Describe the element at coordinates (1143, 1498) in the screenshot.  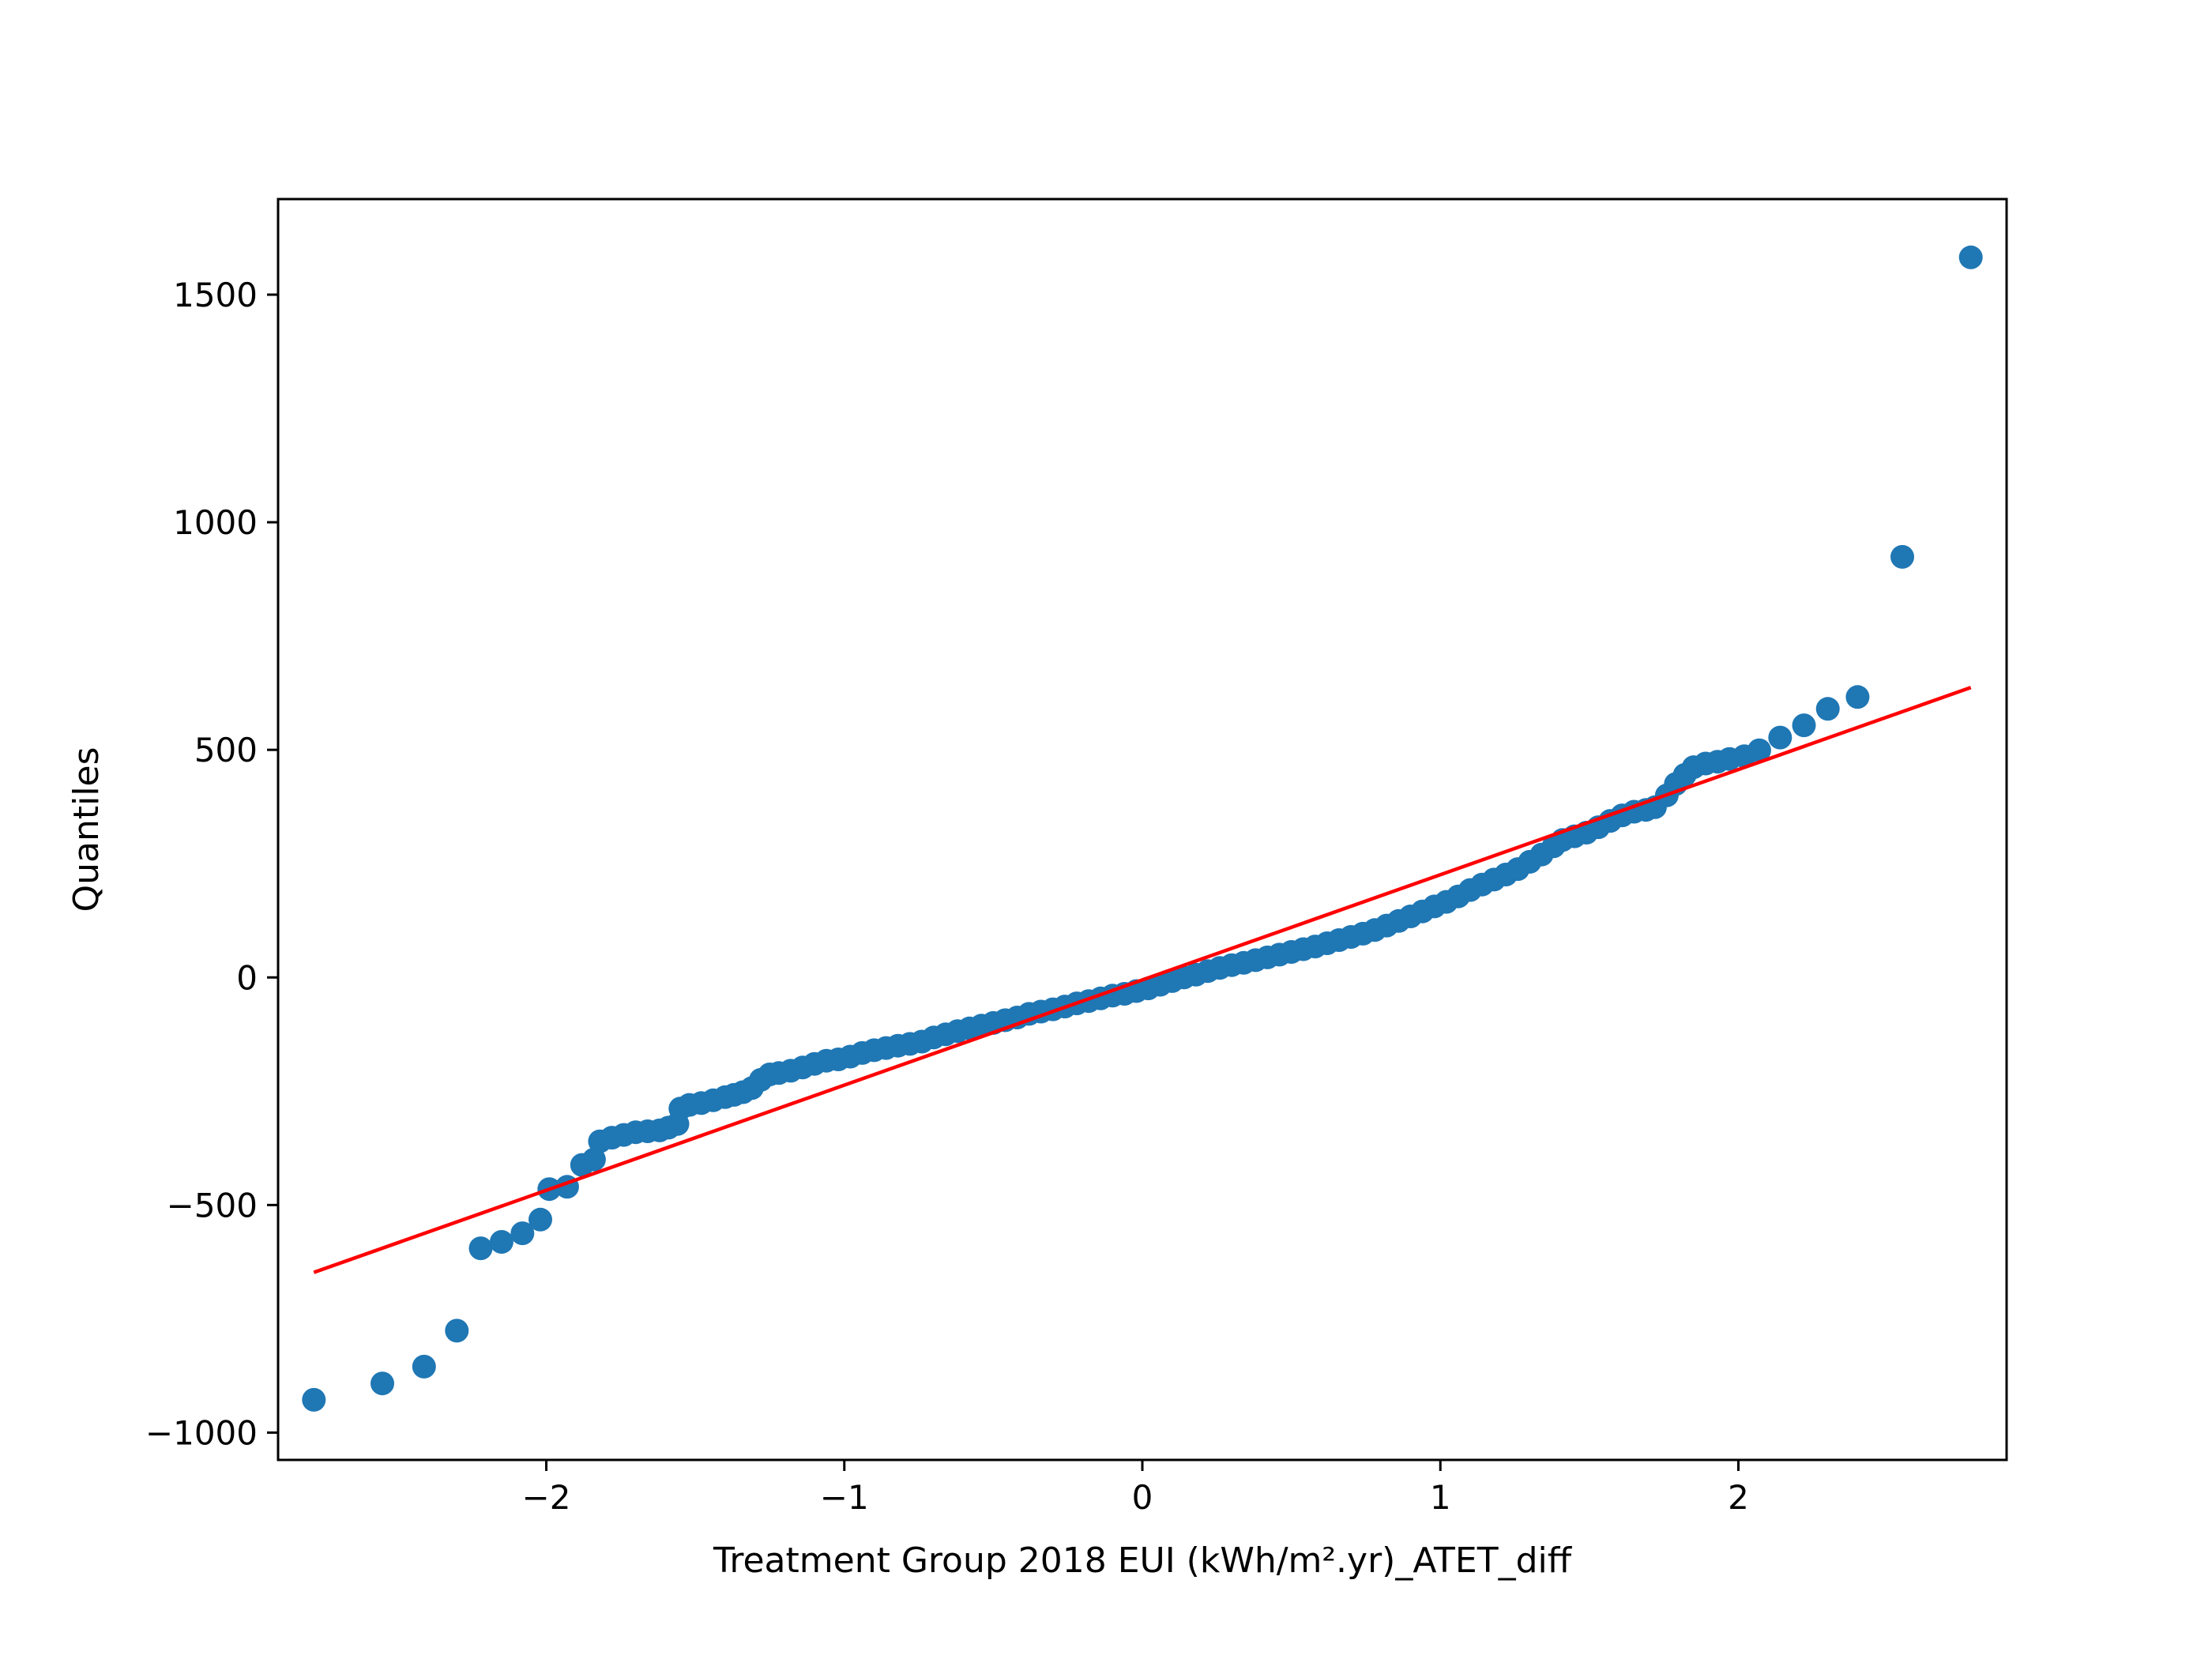
I see `x-tick-label: 0` at that location.